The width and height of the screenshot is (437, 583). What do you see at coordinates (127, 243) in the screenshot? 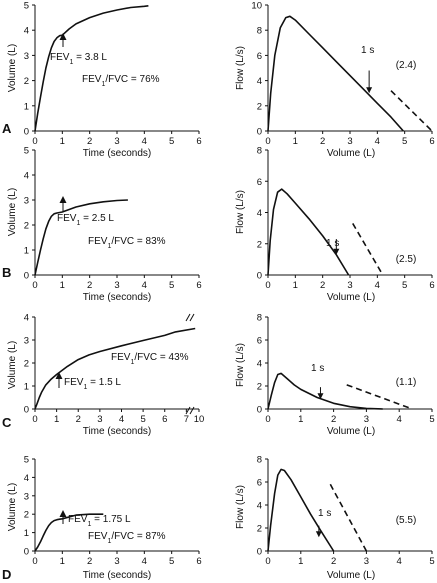
I see `fev1-fvc-ratio: FEV1/FVC = 83%` at bounding box center [127, 243].